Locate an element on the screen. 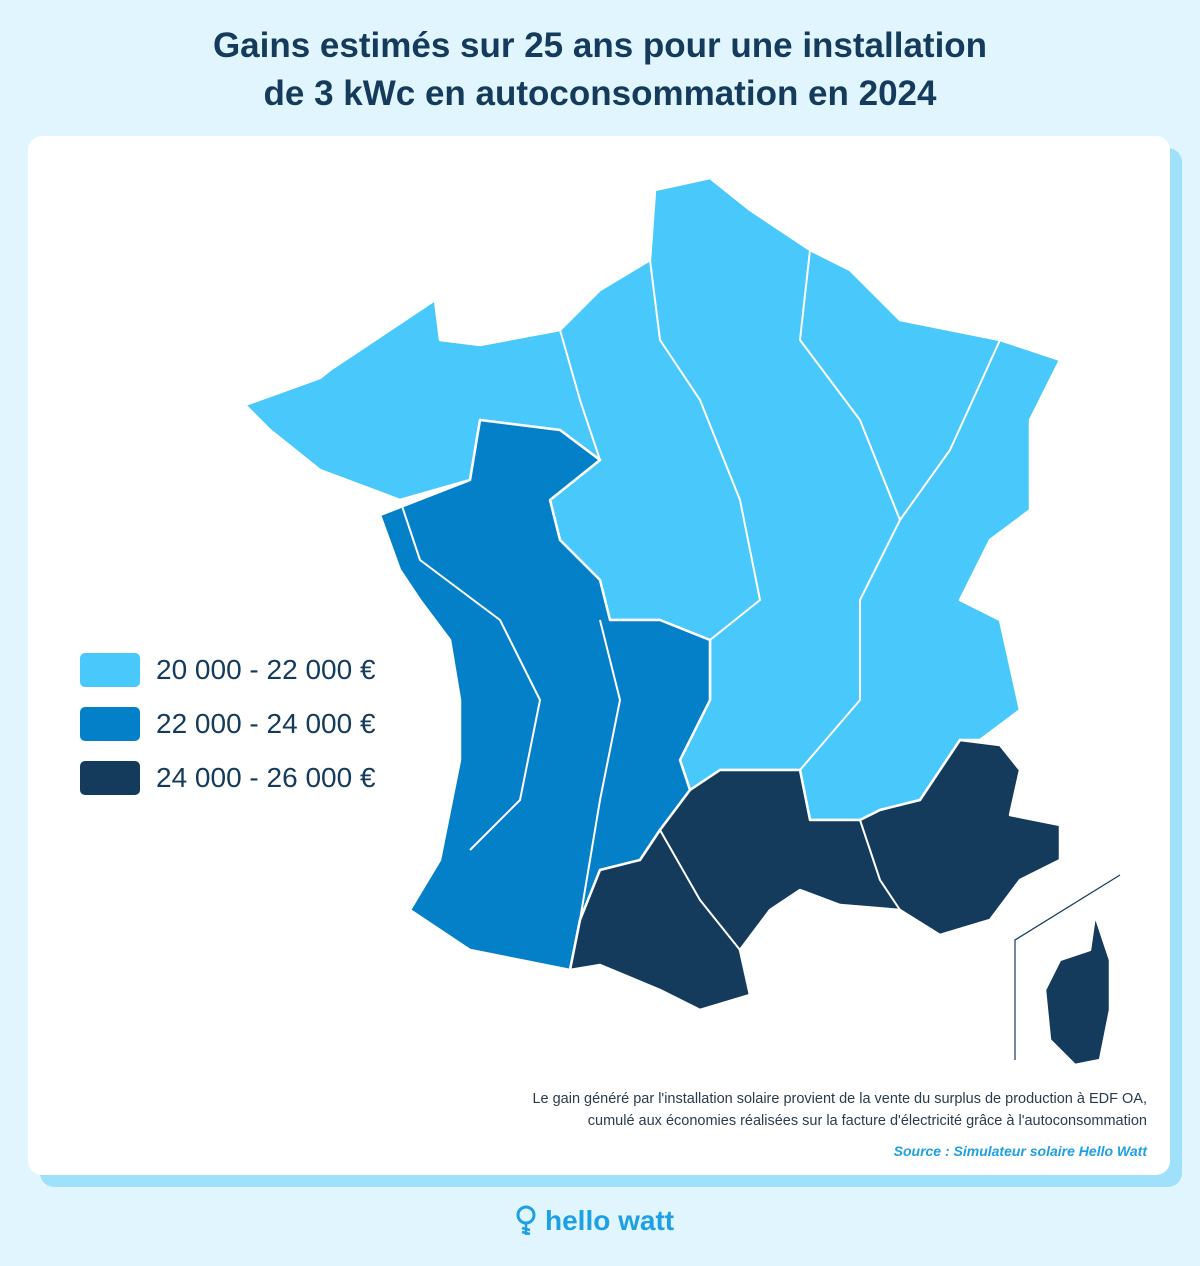 This screenshot has height=1266, width=1200. legend-item: 24 000 - 26 000 € is located at coordinates (228, 778).